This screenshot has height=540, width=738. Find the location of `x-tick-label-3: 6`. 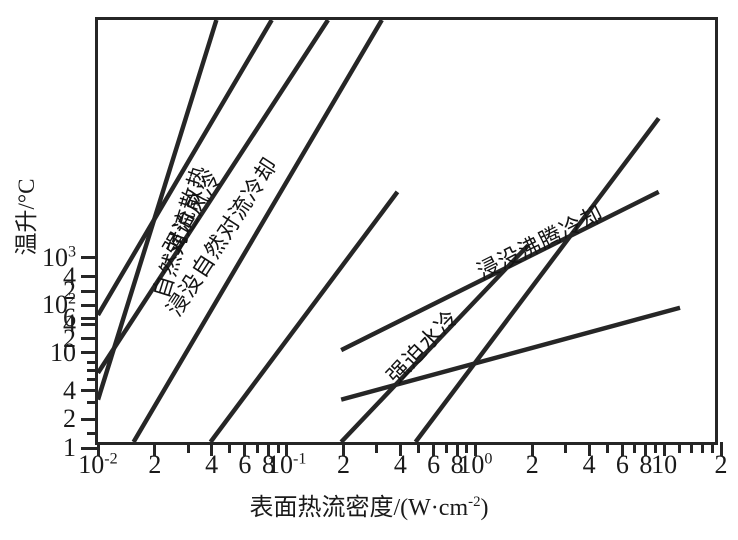

x-tick-label-3: 6 is located at coordinates (245, 464).